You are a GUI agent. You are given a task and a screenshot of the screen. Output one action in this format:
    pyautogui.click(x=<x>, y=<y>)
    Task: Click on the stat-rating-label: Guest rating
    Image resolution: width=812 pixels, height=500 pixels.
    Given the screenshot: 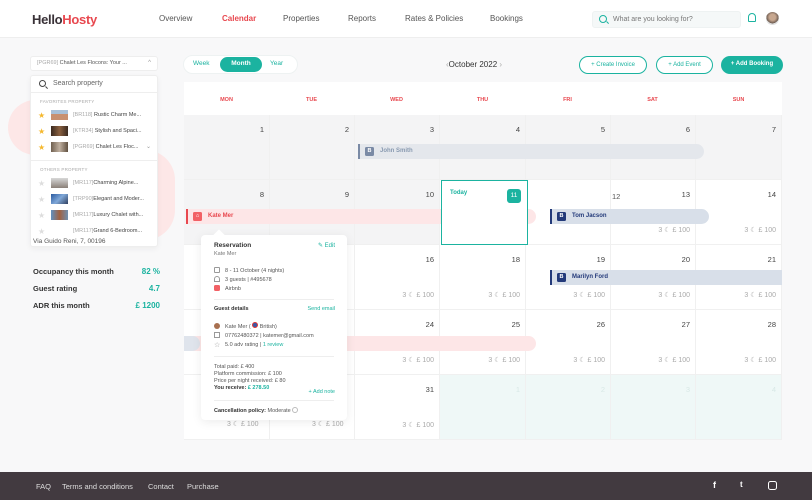 What is the action you would take?
    pyautogui.click(x=55, y=288)
    